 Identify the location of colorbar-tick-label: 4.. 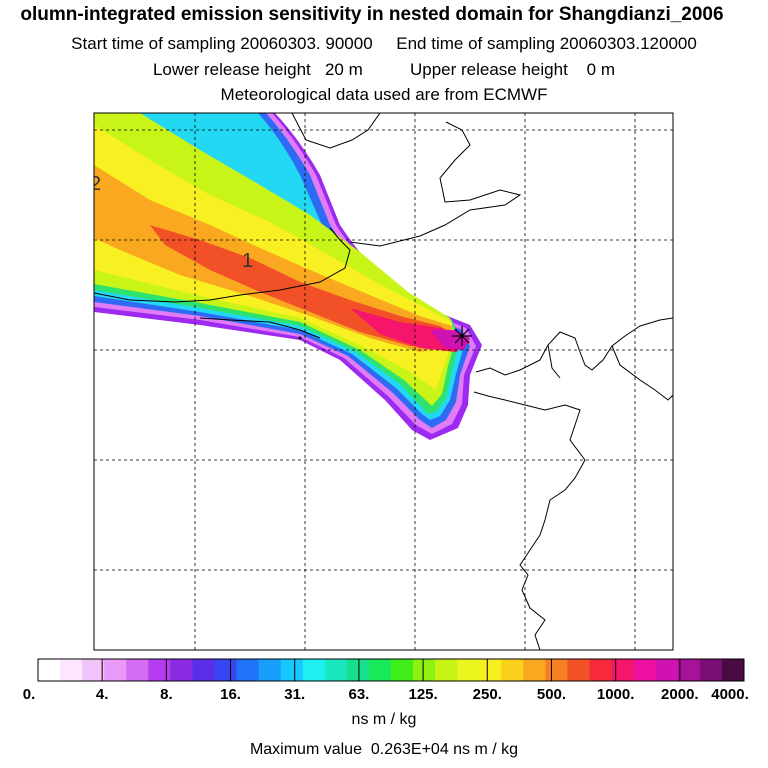
(102, 694).